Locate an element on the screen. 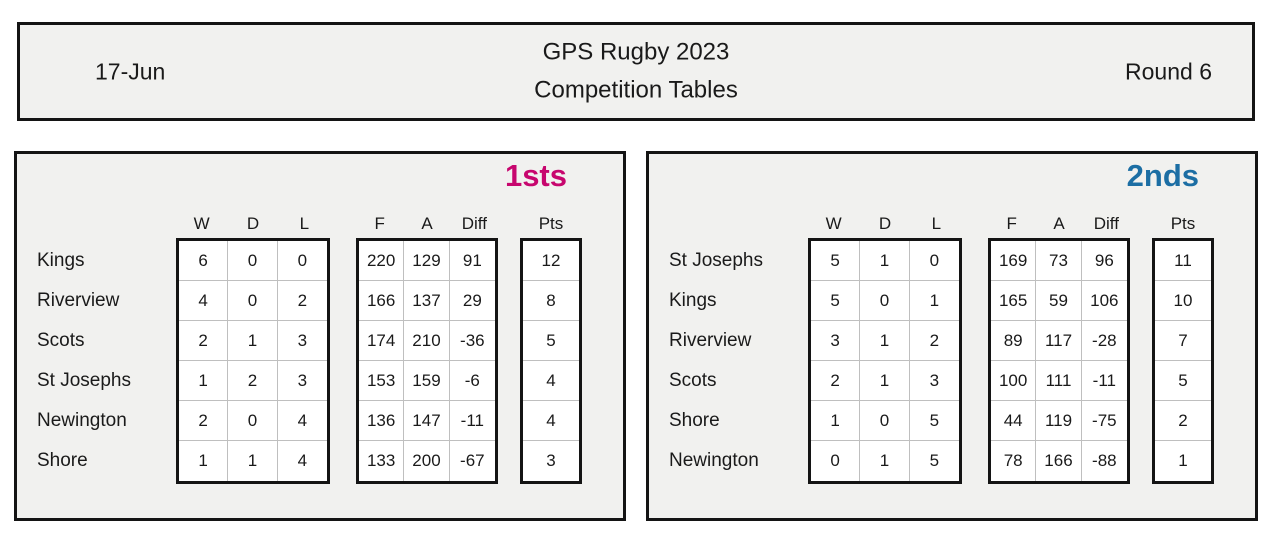 The width and height of the screenshot is (1273, 552). stat-cell-w: 0 is located at coordinates (836, 461).